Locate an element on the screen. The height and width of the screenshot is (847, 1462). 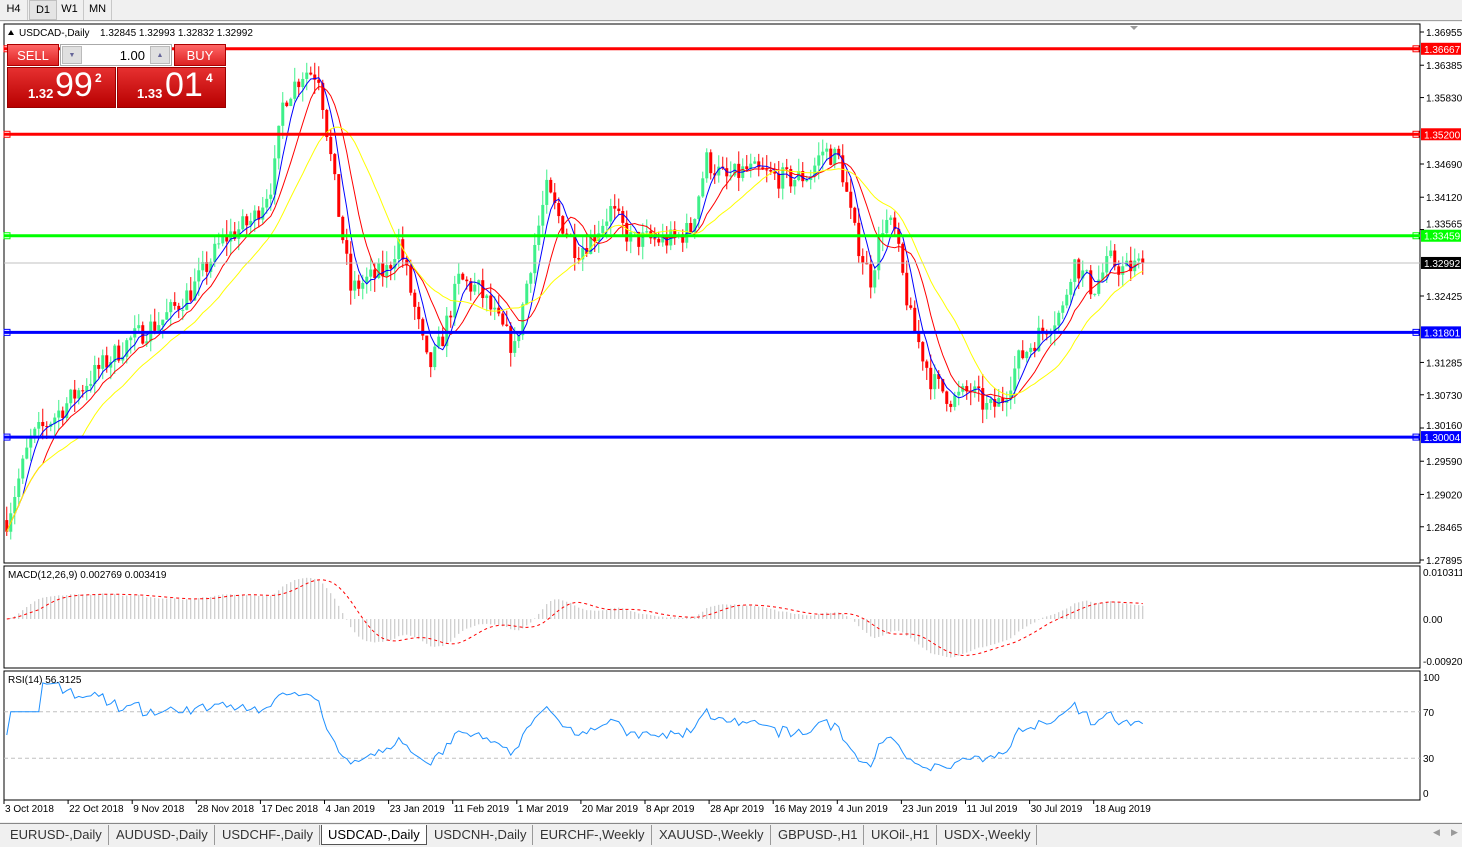
date-axis-label: 20 Mar 2019 is located at coordinates (610, 809).